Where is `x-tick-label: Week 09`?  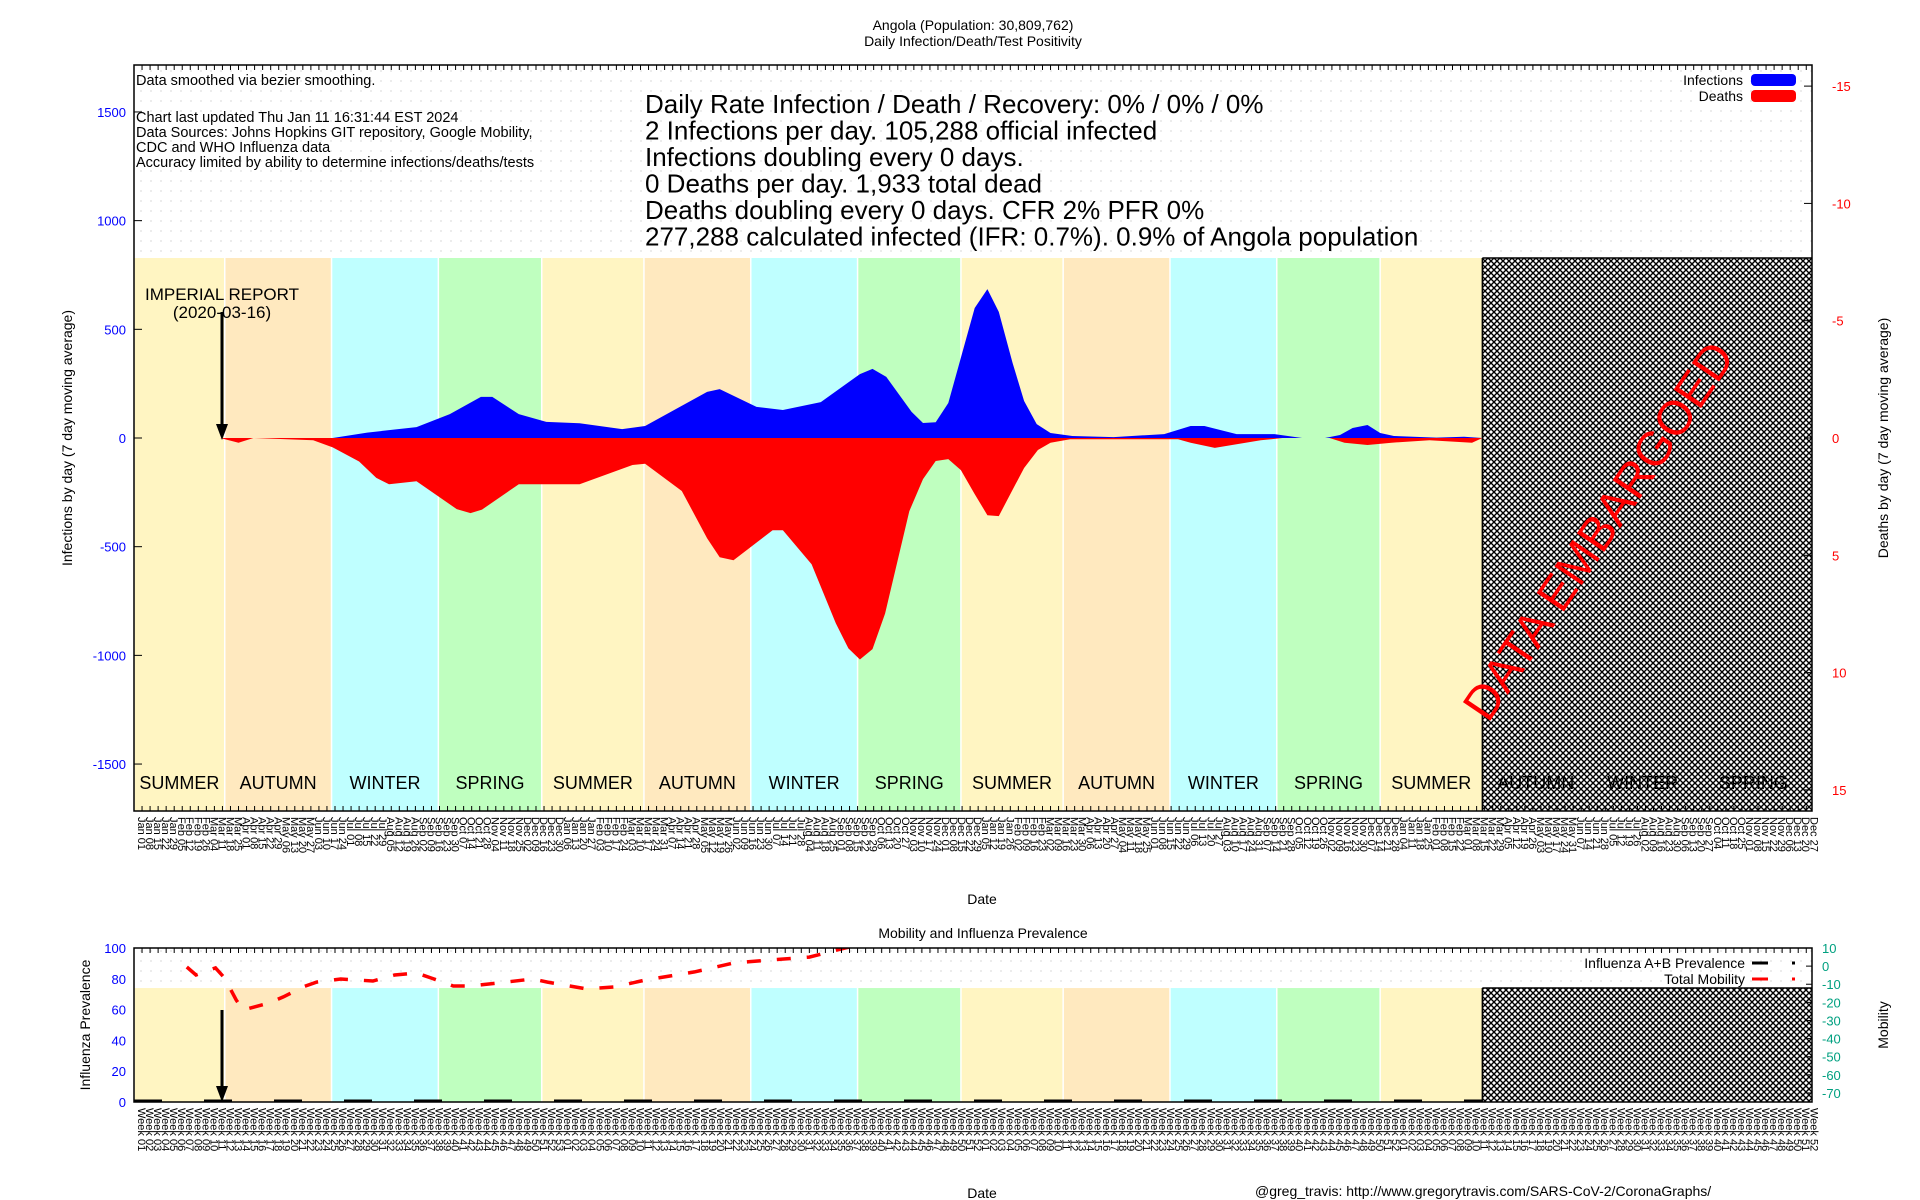 x-tick-label: Week 09 is located at coordinates (1468, 1129).